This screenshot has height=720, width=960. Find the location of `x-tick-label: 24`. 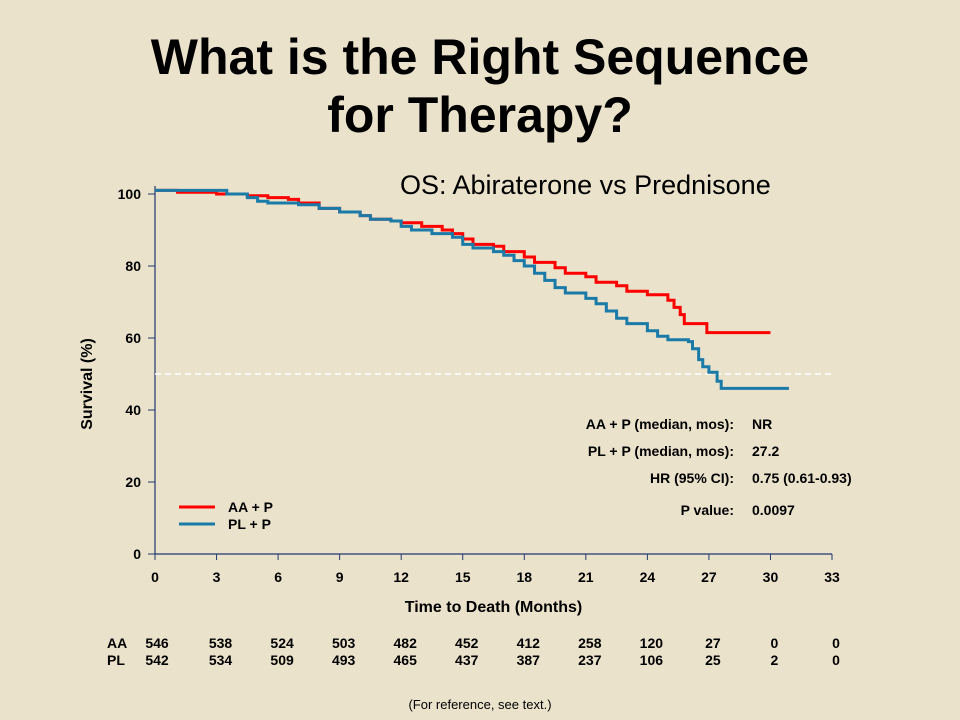

x-tick-label: 24 is located at coordinates (648, 577).